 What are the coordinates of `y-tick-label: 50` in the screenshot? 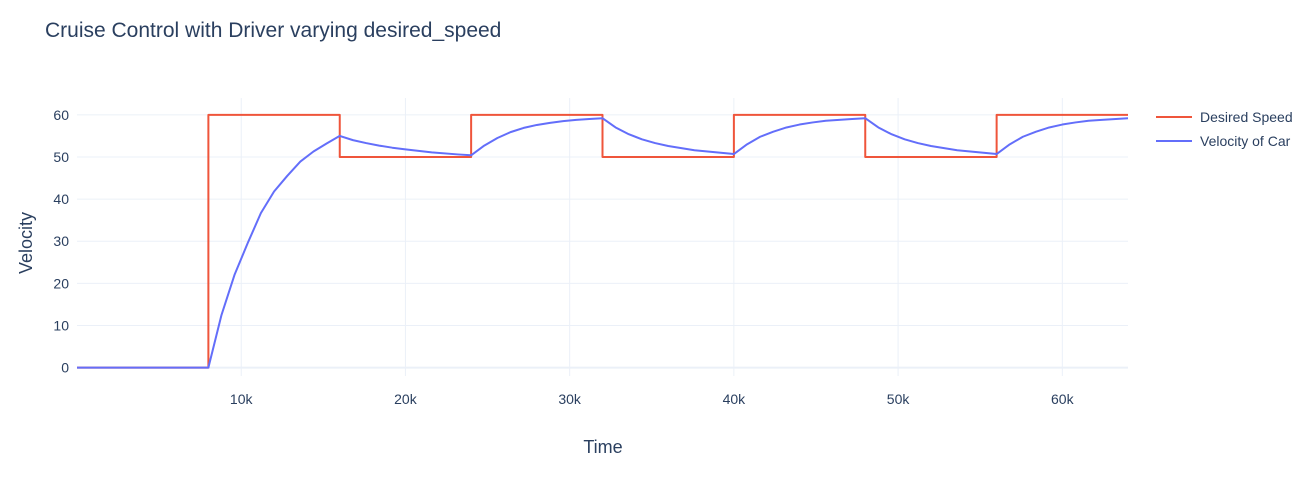 It's located at (61, 157).